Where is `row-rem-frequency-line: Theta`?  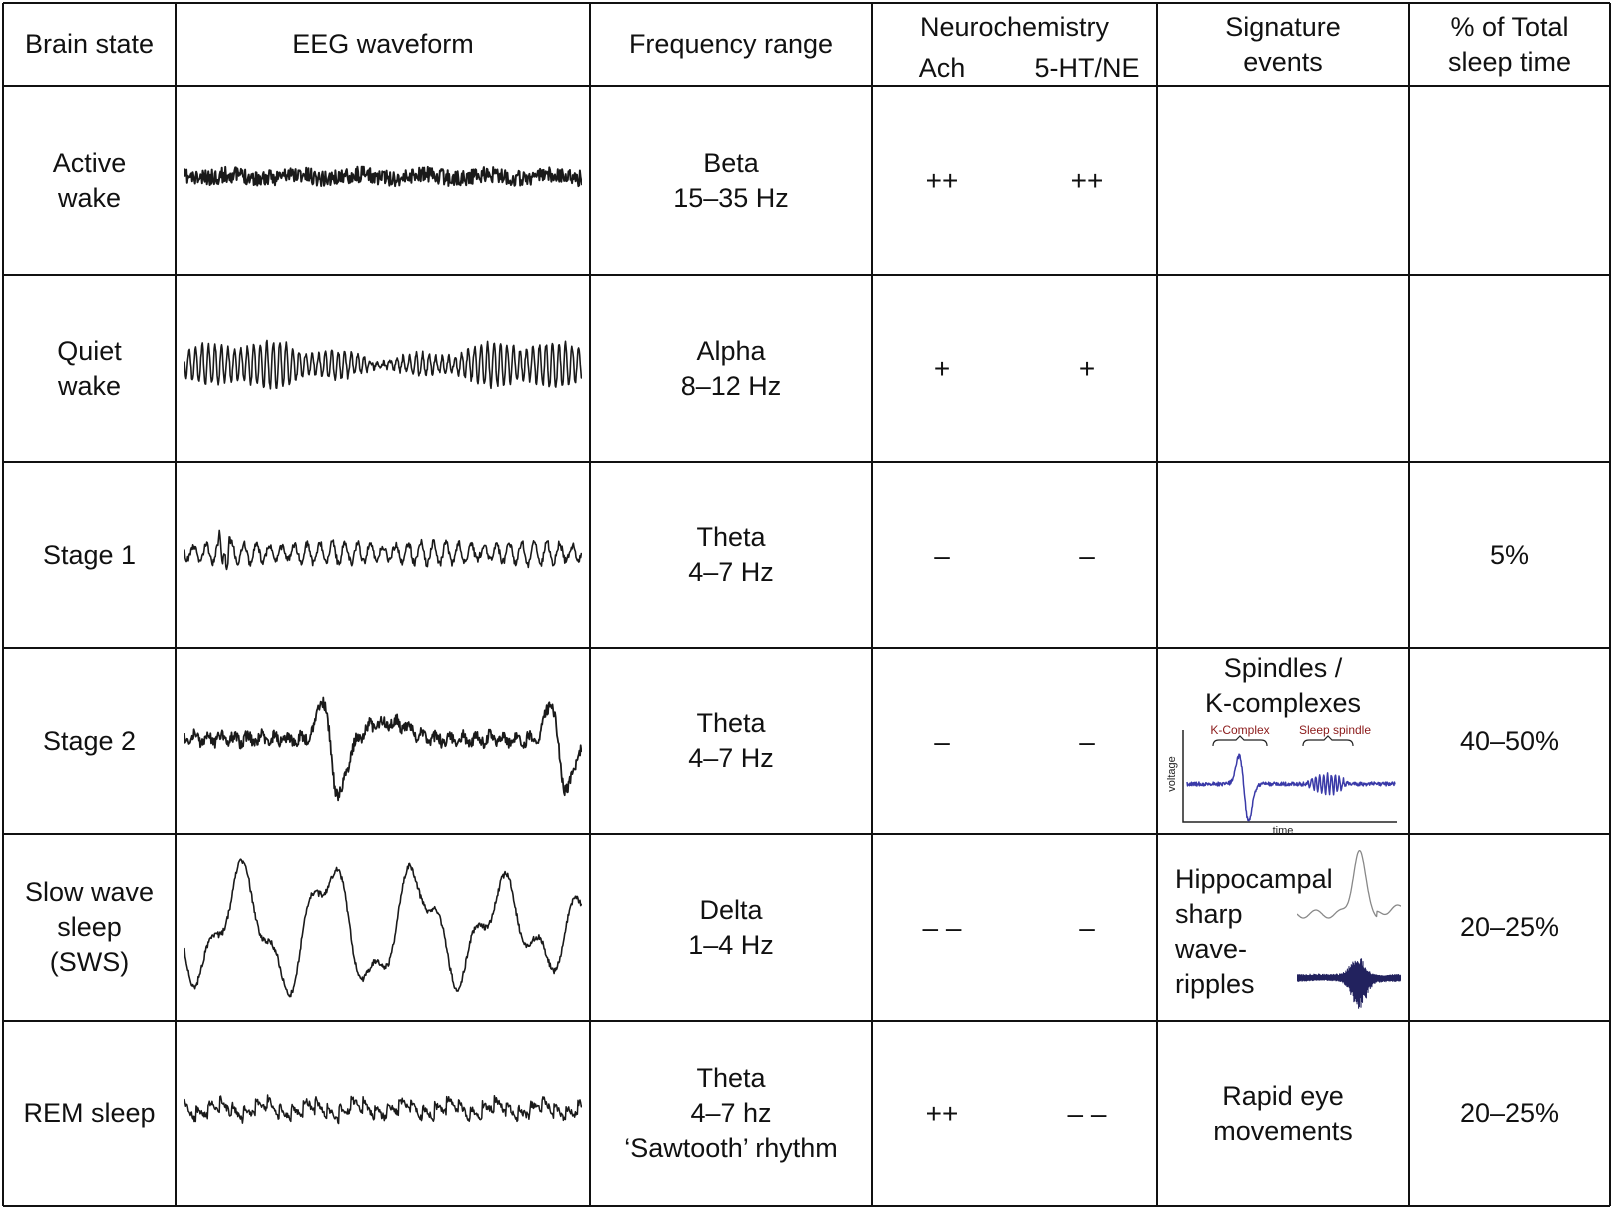
row-rem-frequency-line: Theta is located at coordinates (731, 1078).